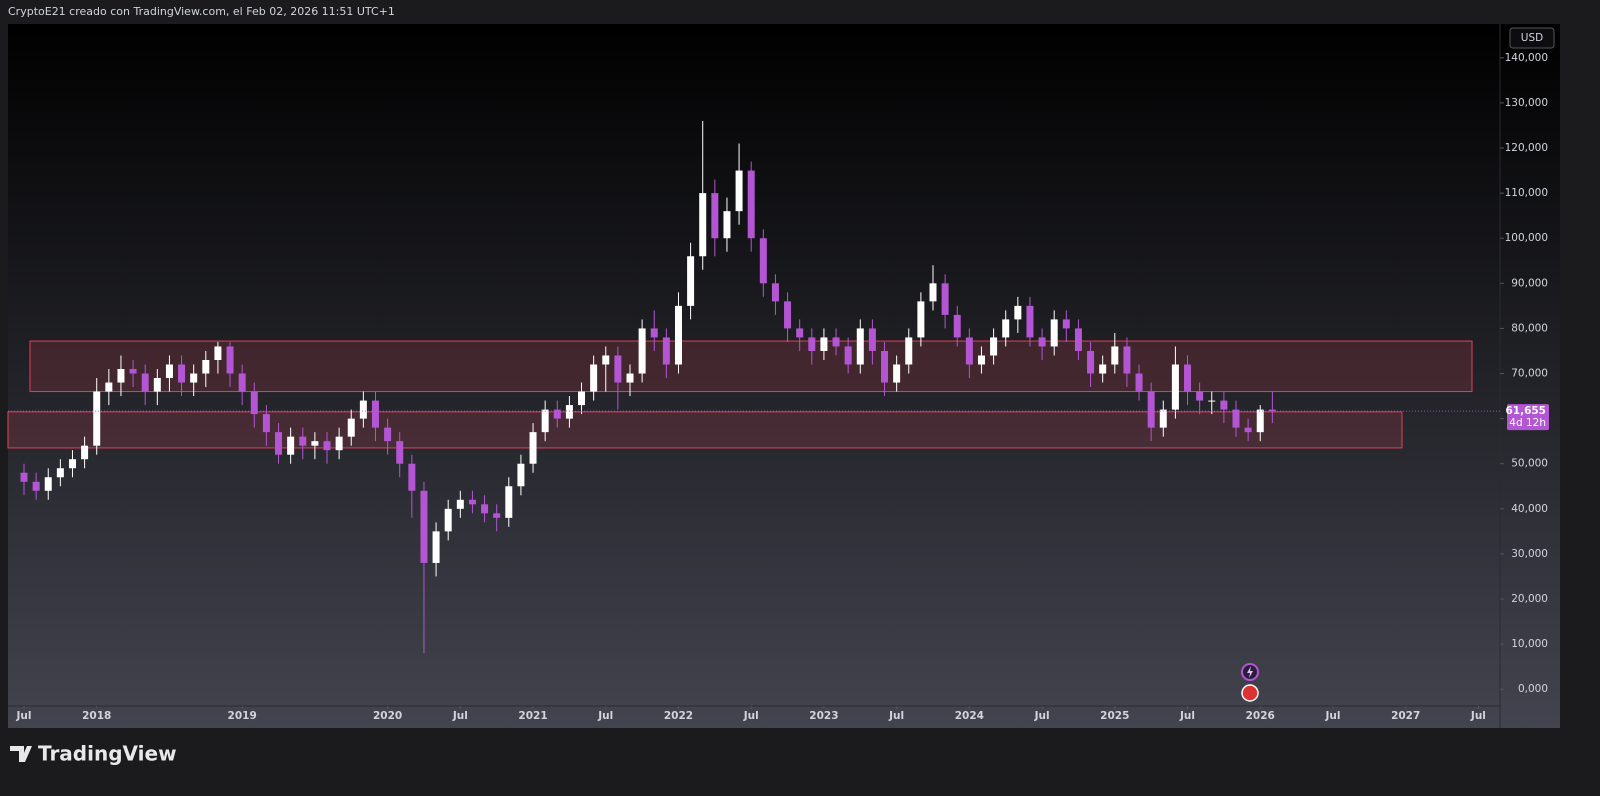  Describe the element at coordinates (387, 716) in the screenshot. I see `x-tick-label: 2020` at that location.